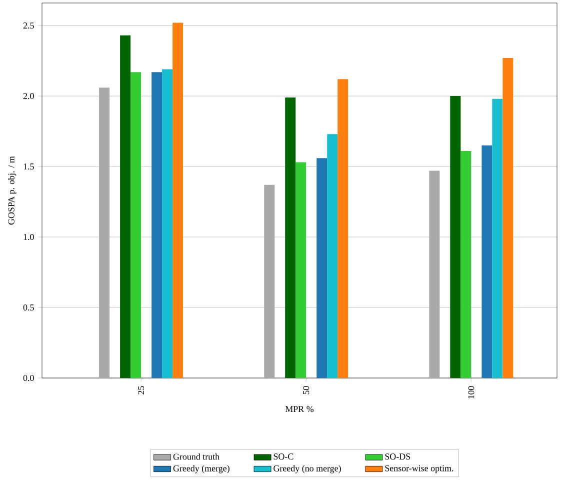 The image size is (571, 491). Describe the element at coordinates (28, 307) in the screenshot. I see `y-tick-label: 0.5` at that location.